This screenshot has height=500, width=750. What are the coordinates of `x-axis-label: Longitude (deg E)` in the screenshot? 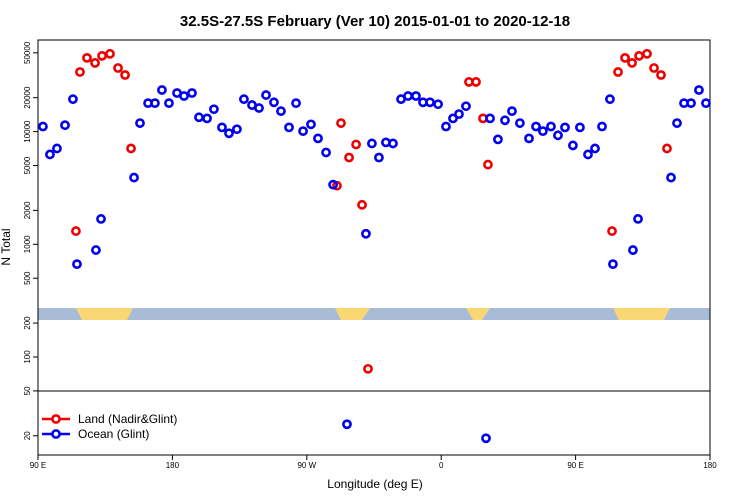 It's located at (374, 484).